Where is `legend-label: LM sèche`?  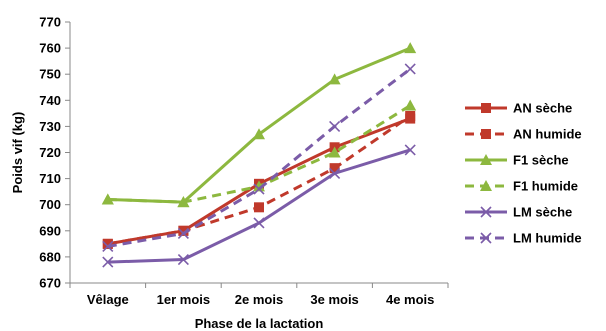 legend-label: LM sèche is located at coordinates (542, 212).